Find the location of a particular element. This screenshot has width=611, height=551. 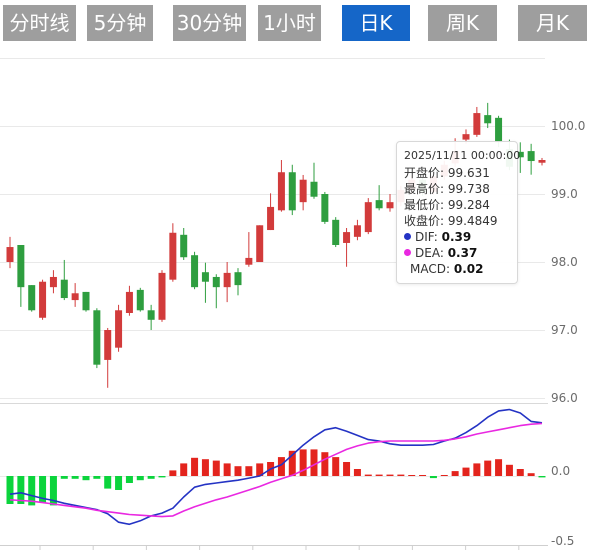

tab-time-share: 分时线 is located at coordinates (39, 23).